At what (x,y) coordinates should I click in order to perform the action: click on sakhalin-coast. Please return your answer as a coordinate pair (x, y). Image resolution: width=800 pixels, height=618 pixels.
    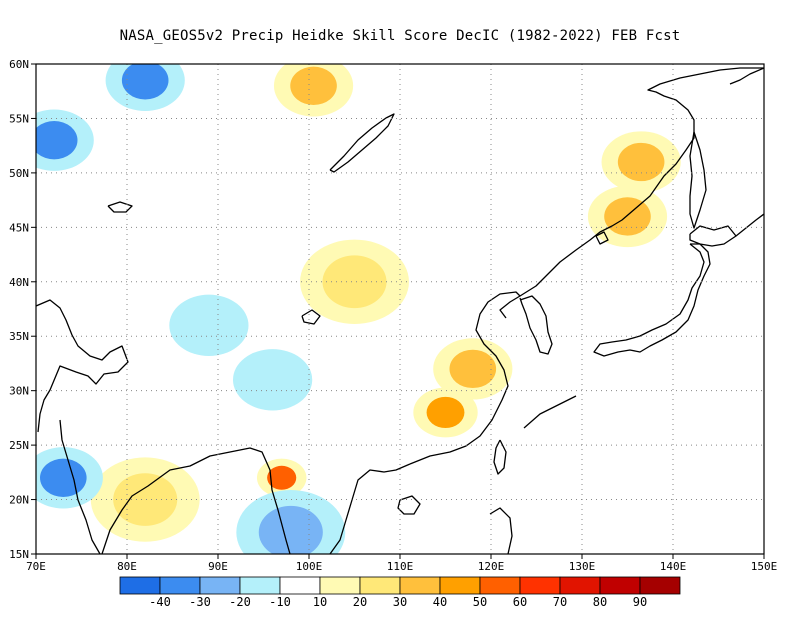
    Looking at the image, I should click on (698, 180).